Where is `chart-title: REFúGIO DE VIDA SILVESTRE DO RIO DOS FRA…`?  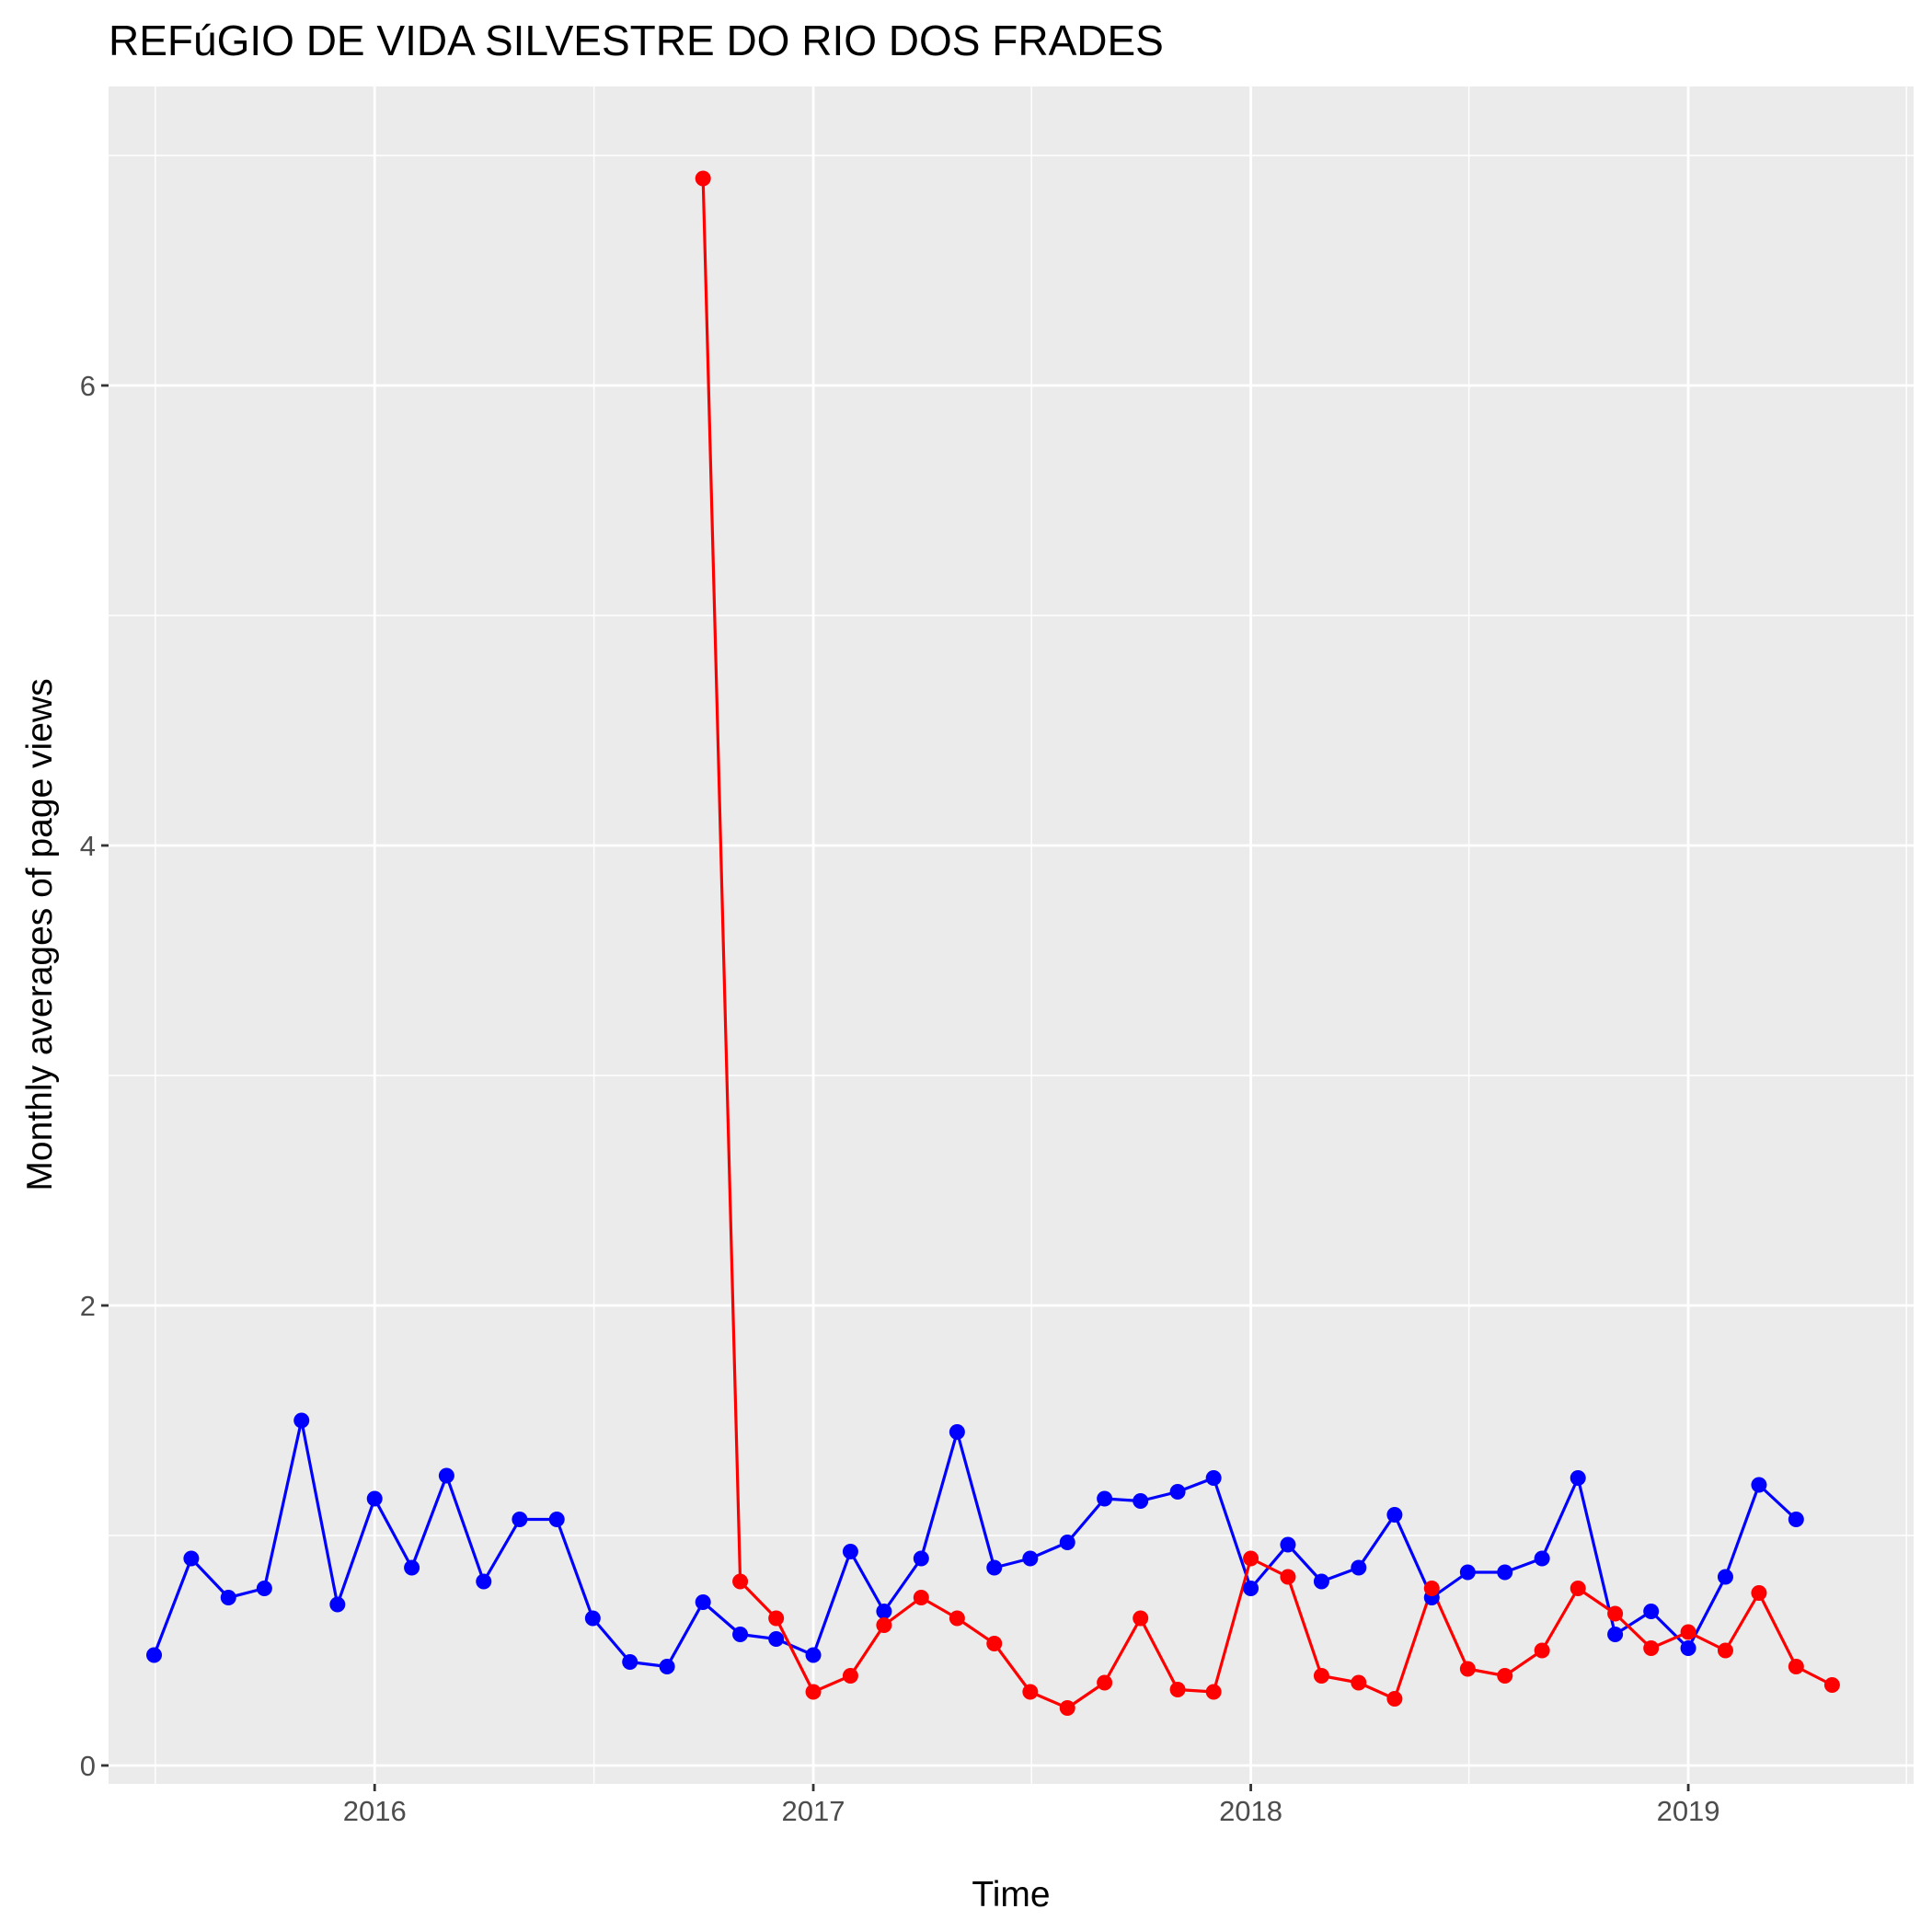 chart-title: REFúGIO DE VIDA SILVESTRE DO RIO DOS FRA… is located at coordinates (636, 40).